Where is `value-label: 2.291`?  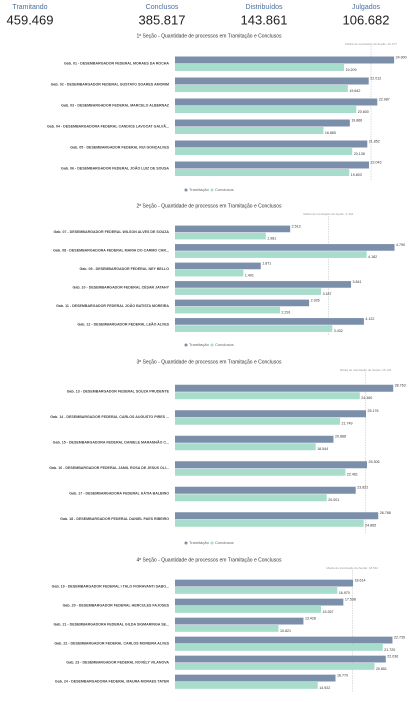 value-label: 2.291 is located at coordinates (286, 313).